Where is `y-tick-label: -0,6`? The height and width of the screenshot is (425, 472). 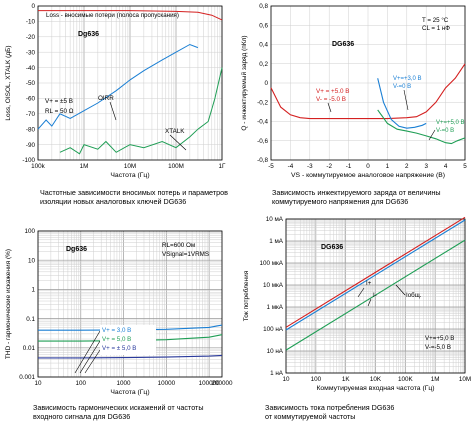
y-tick-label: -0,6 is located at coordinates (262, 141).